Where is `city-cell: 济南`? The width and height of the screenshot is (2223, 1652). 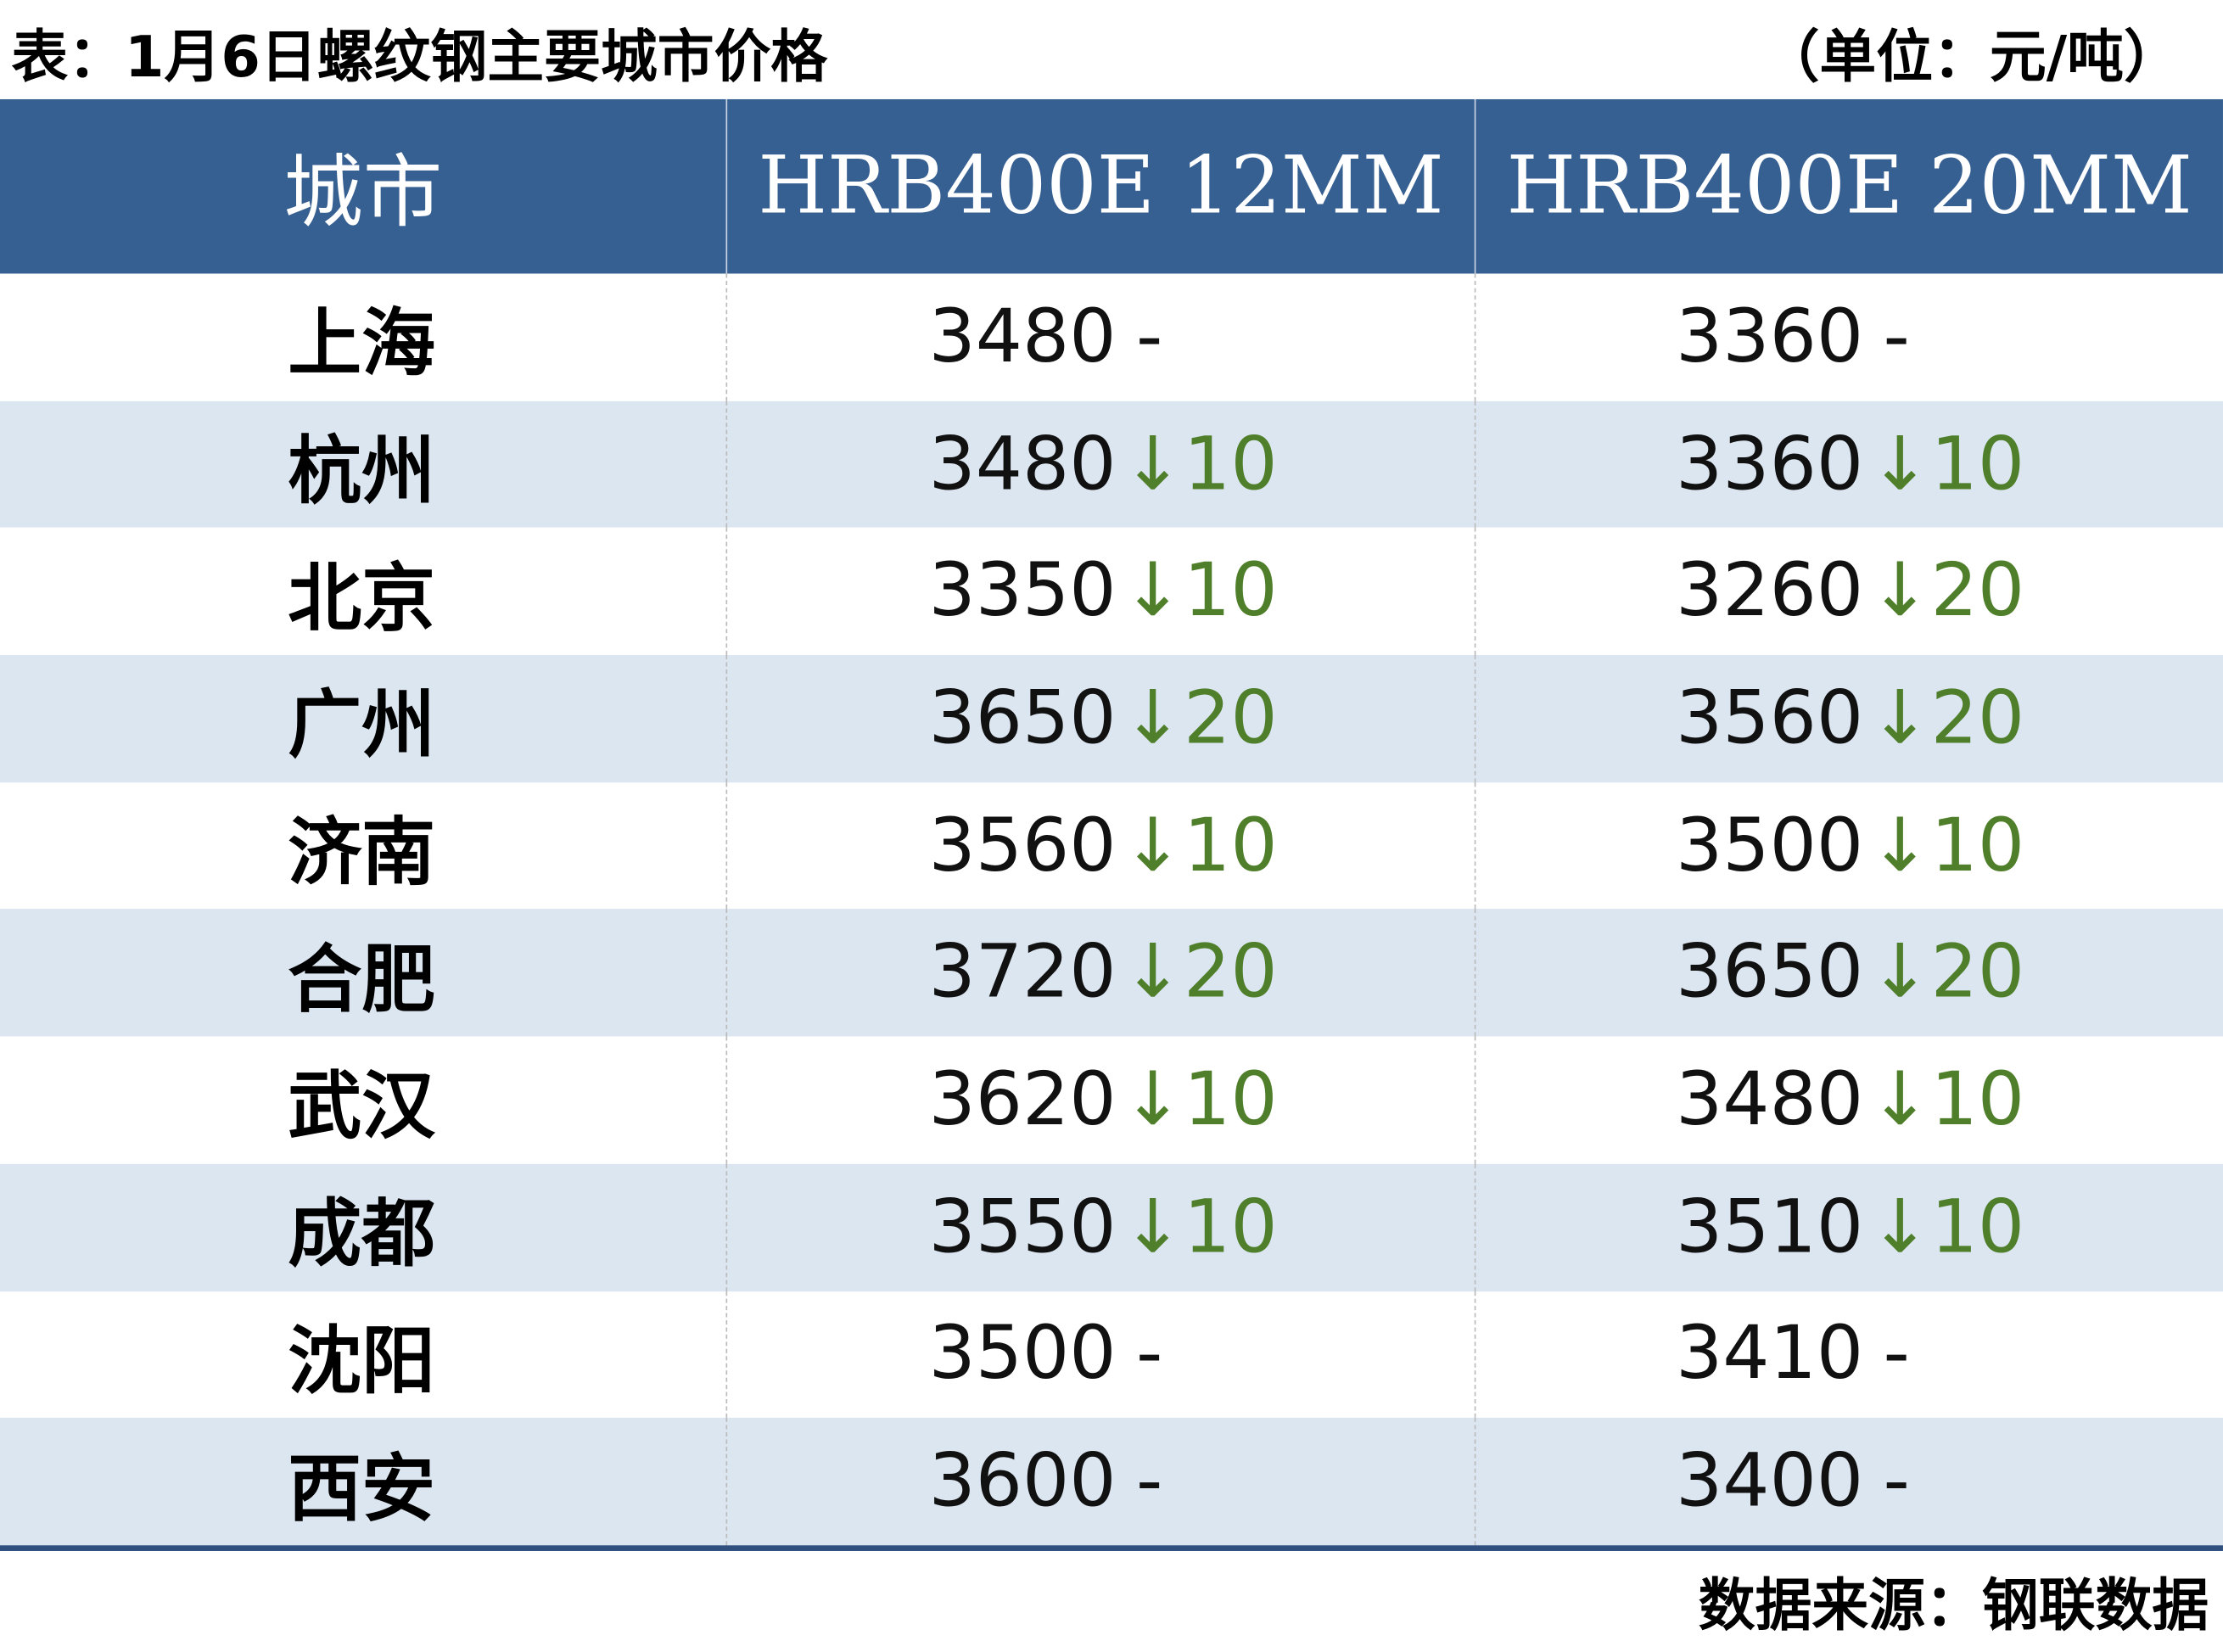
city-cell: 济南 is located at coordinates (364, 845).